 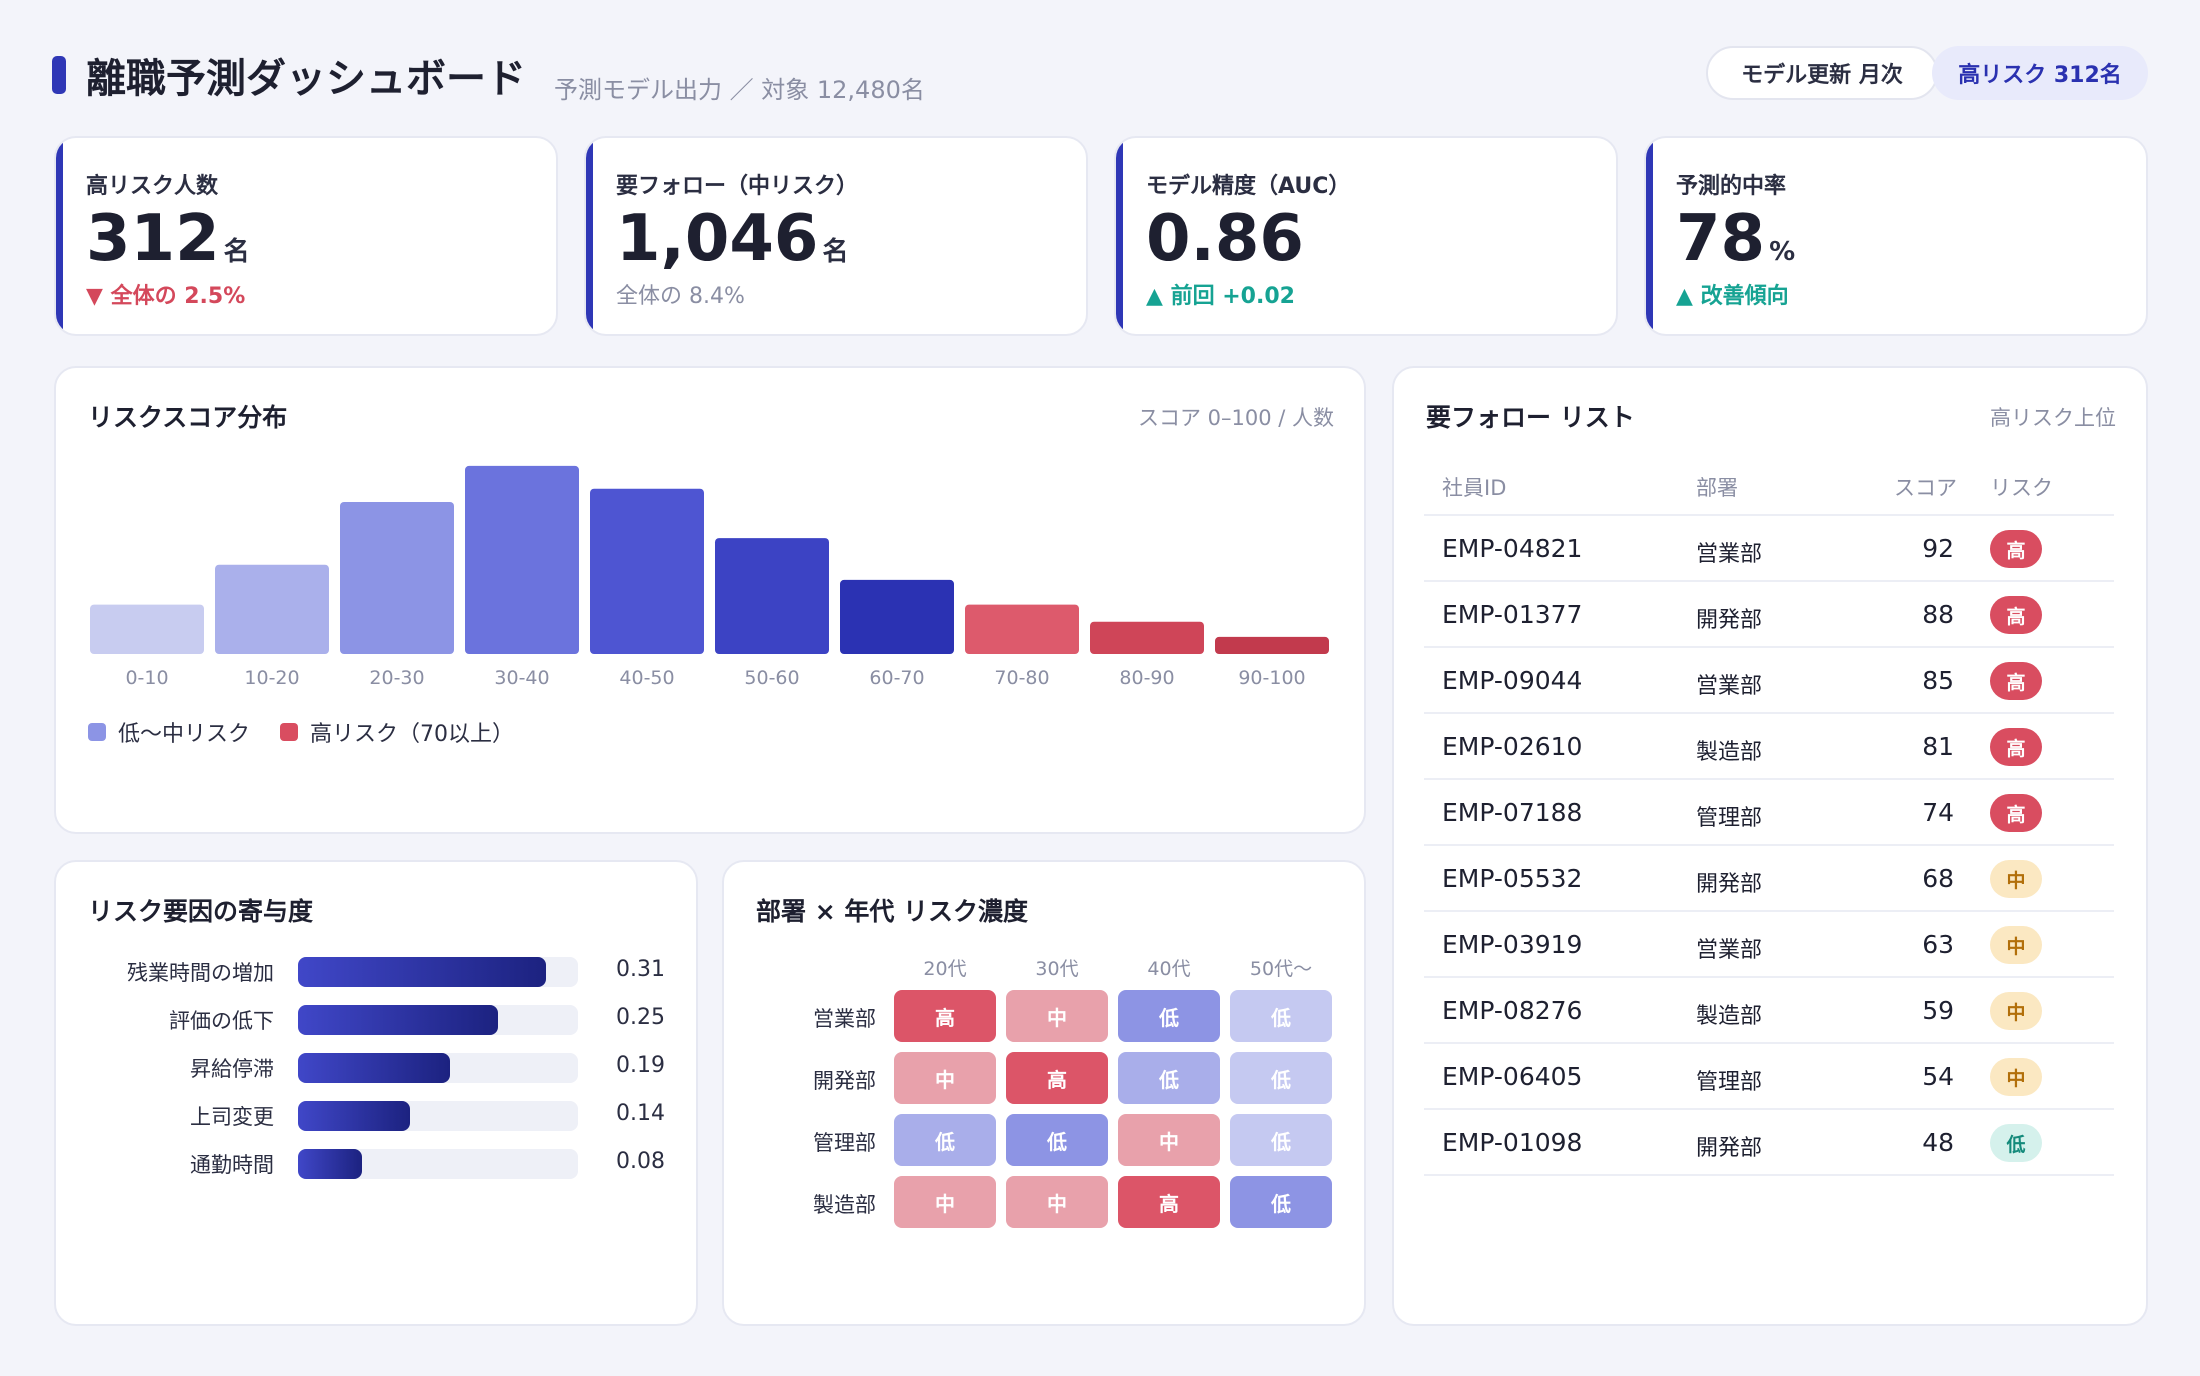 What do you see at coordinates (844, 1019) in the screenshot?
I see `heatmap-row-label: 営業部` at bounding box center [844, 1019].